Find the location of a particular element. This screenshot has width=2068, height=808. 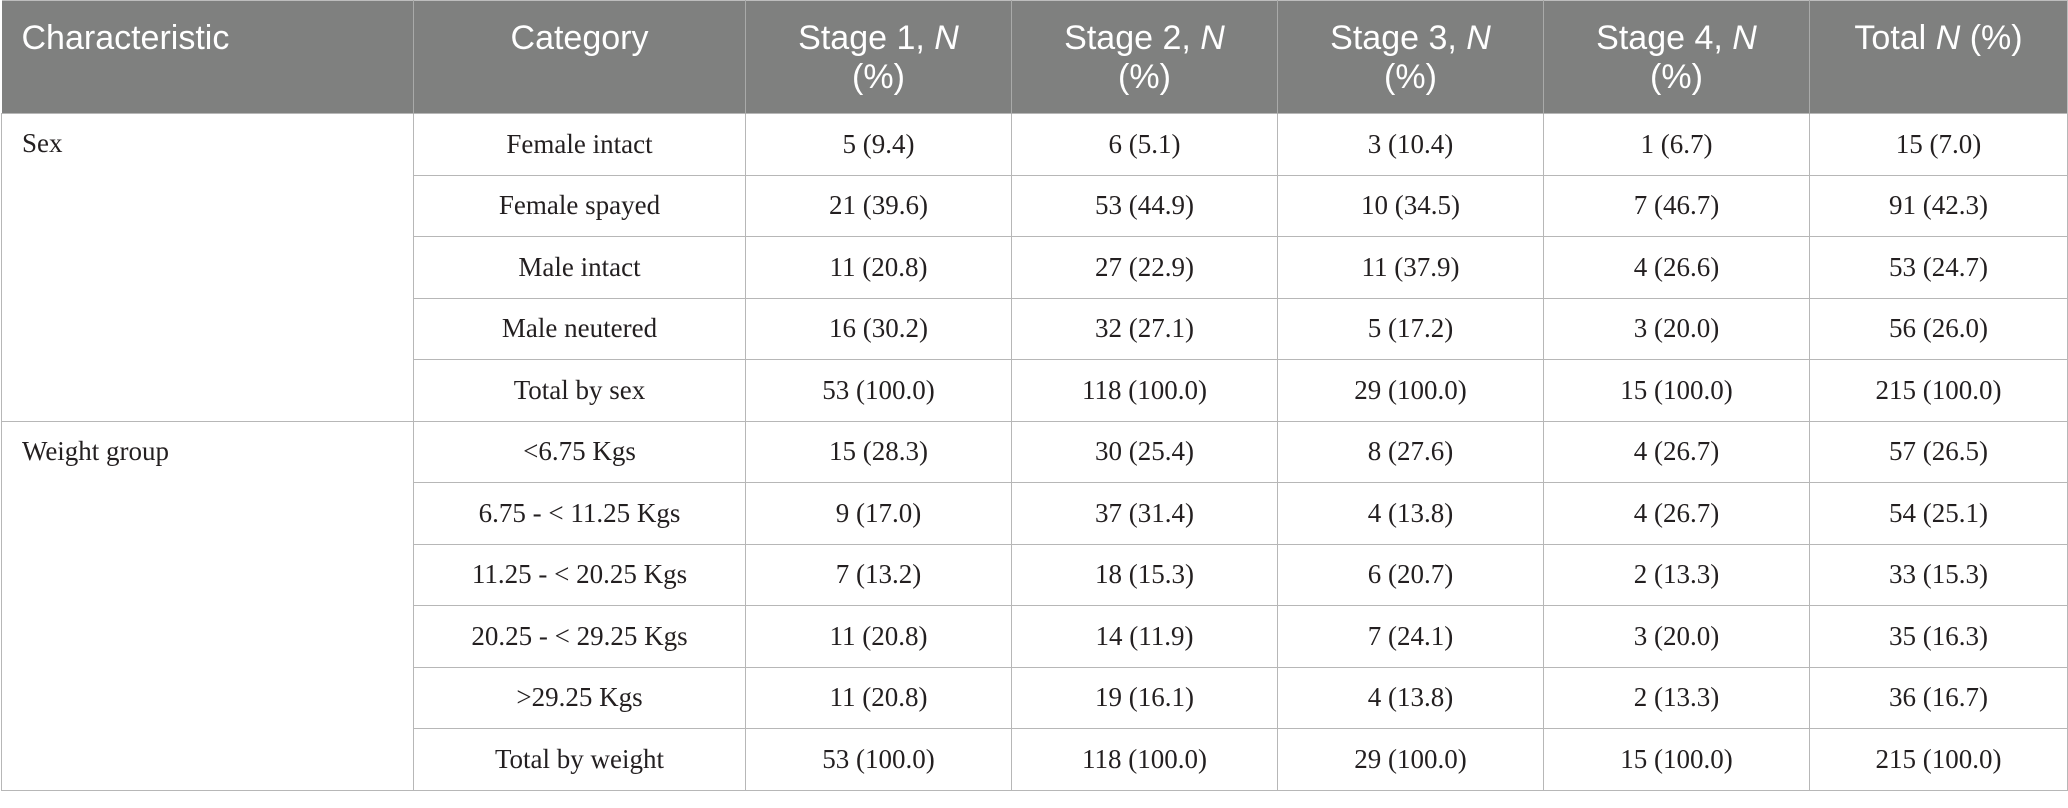

header-stage-1-label: Stage 1, is located at coordinates (866, 38).